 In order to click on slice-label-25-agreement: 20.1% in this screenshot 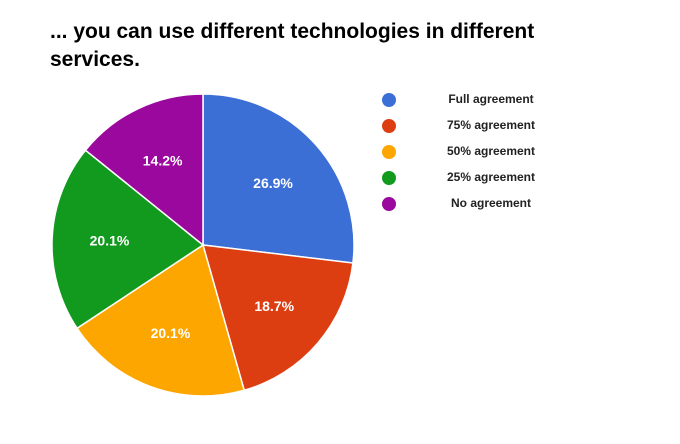, I will do `click(110, 241)`.